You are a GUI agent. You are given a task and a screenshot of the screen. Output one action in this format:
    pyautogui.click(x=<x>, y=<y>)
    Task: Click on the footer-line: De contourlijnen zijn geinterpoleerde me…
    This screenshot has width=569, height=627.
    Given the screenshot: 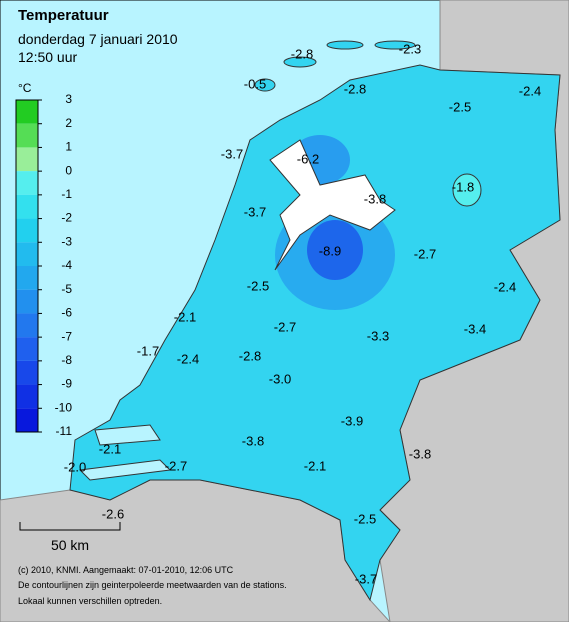 What is the action you would take?
    pyautogui.click(x=152, y=585)
    